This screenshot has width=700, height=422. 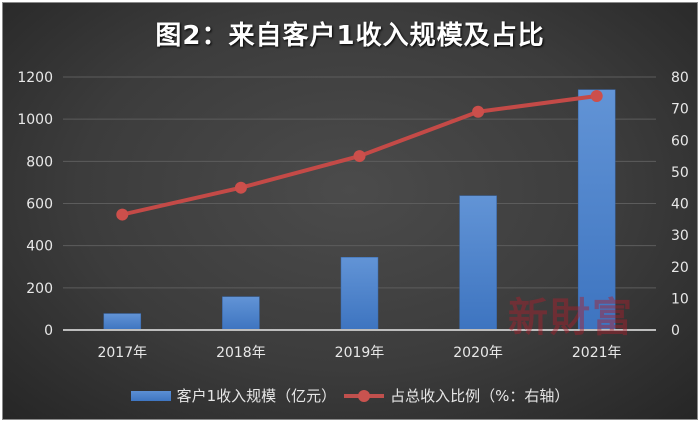 I want to click on legend-item-line: 占总收入比例（%：右轴）, so click(x=456, y=395).